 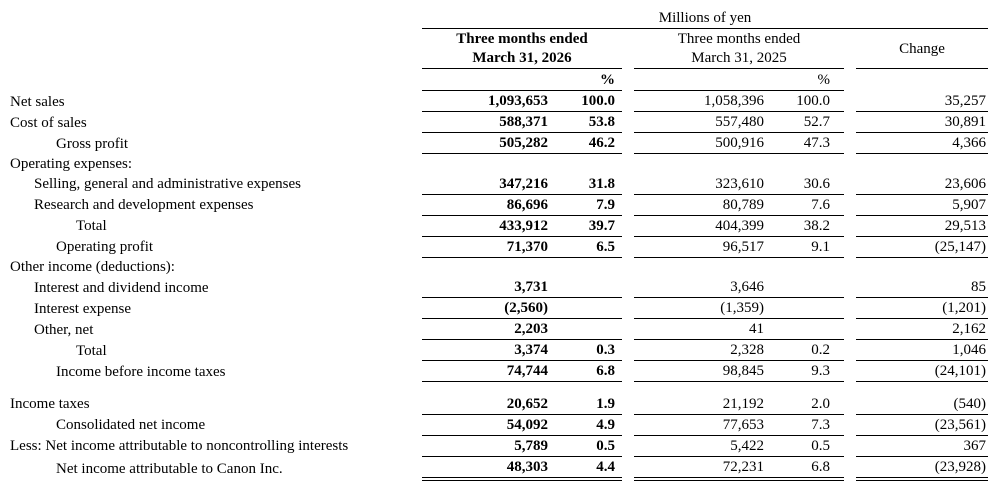 What do you see at coordinates (922, 247) in the screenshot?
I see `cell-change: (25,147)` at bounding box center [922, 247].